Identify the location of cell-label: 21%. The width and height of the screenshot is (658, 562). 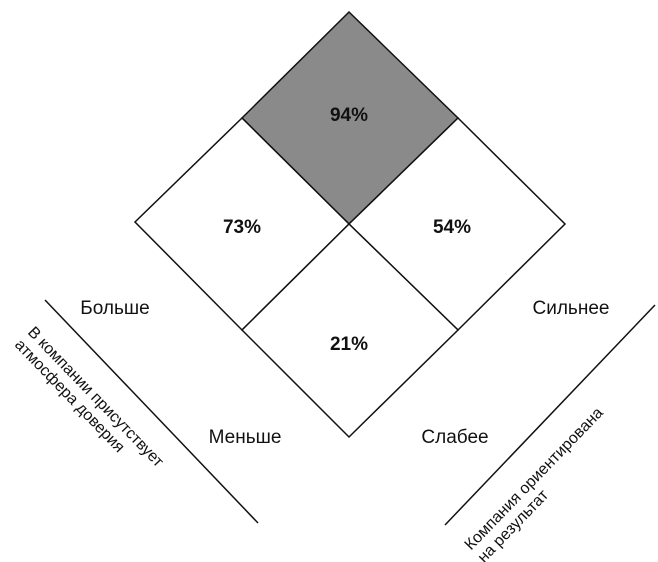
(349, 344).